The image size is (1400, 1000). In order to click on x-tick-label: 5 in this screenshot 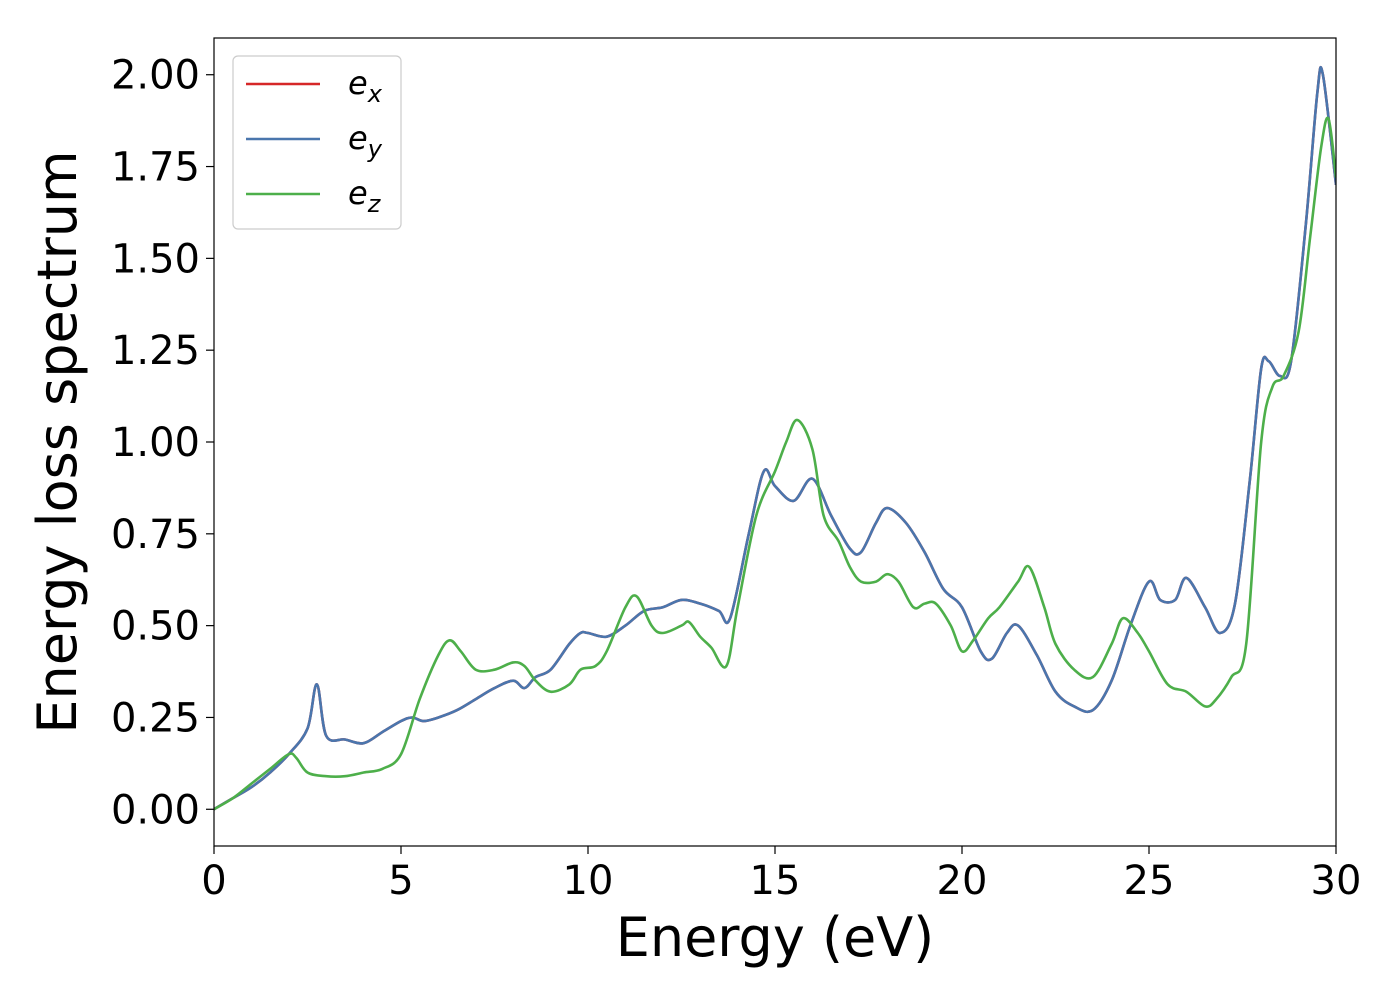, I will do `click(400, 881)`.